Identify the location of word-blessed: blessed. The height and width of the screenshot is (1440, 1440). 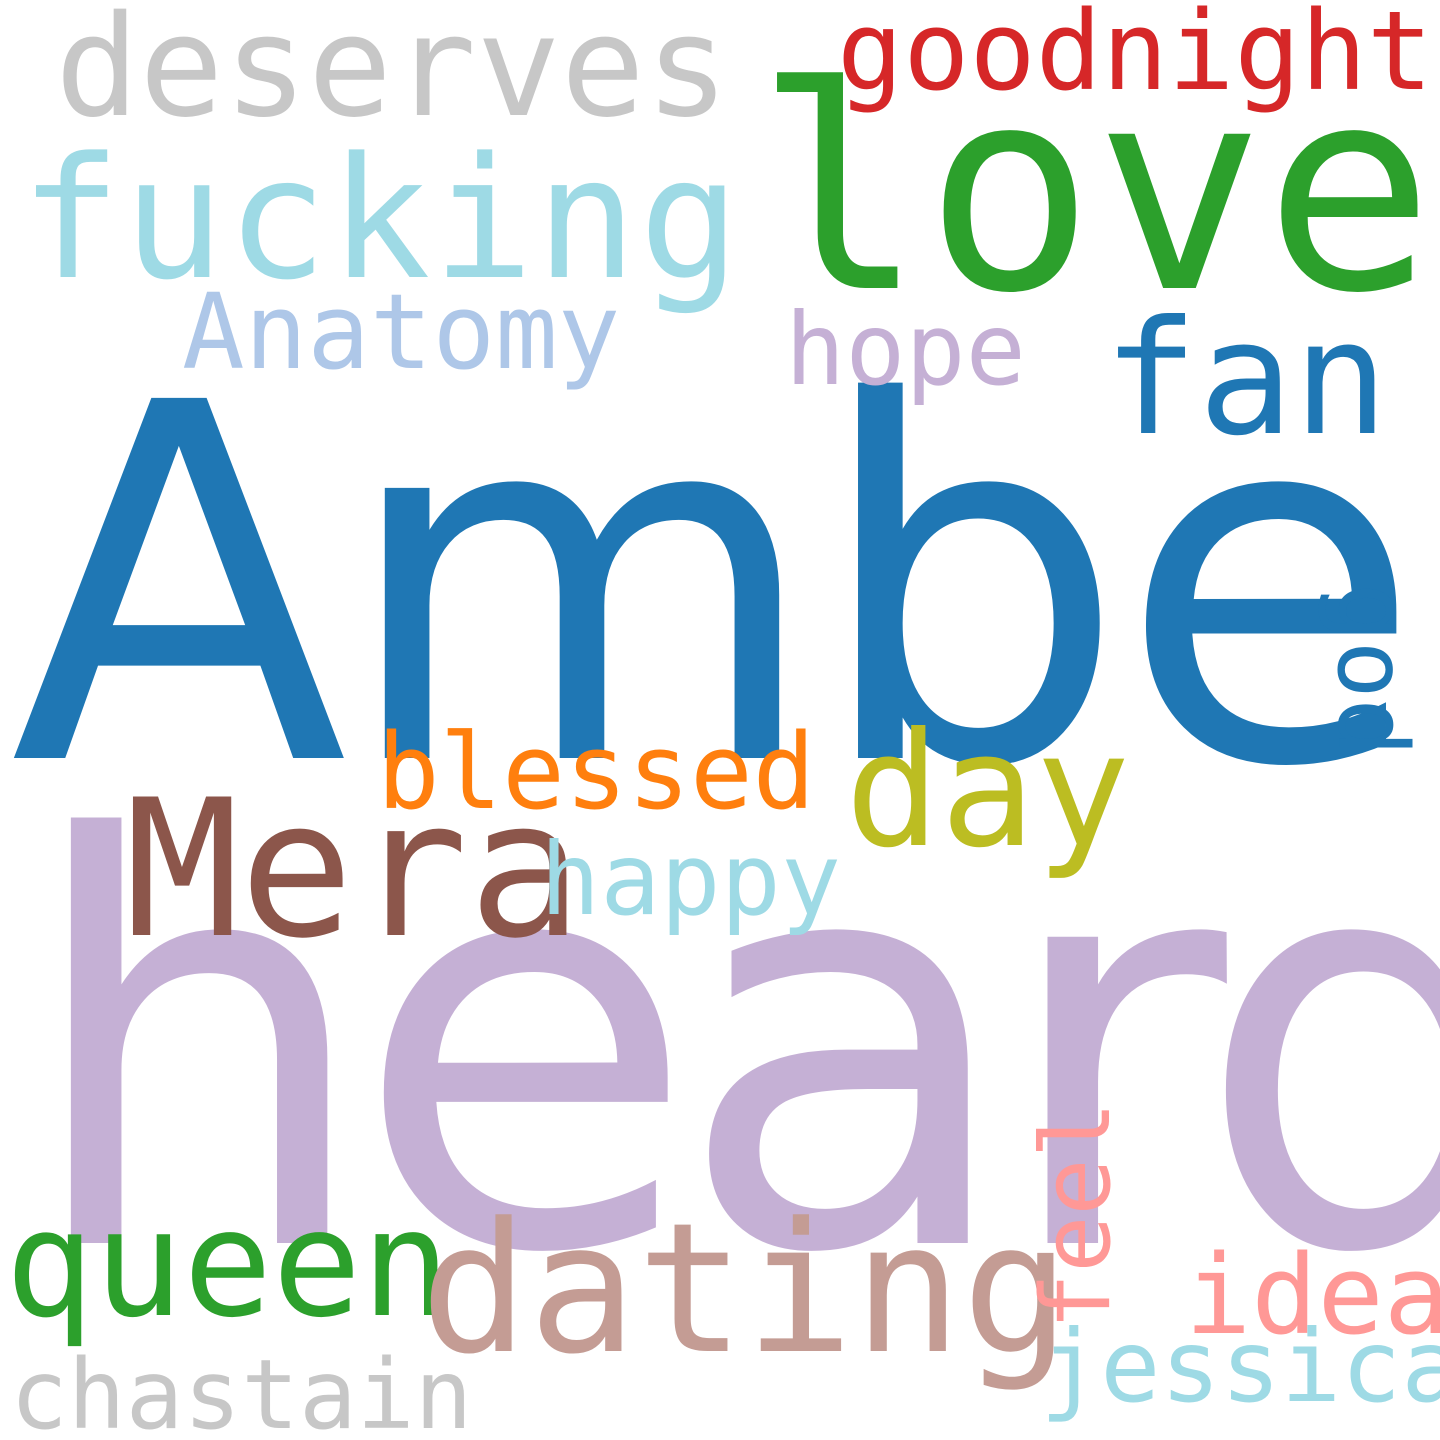
(596, 772).